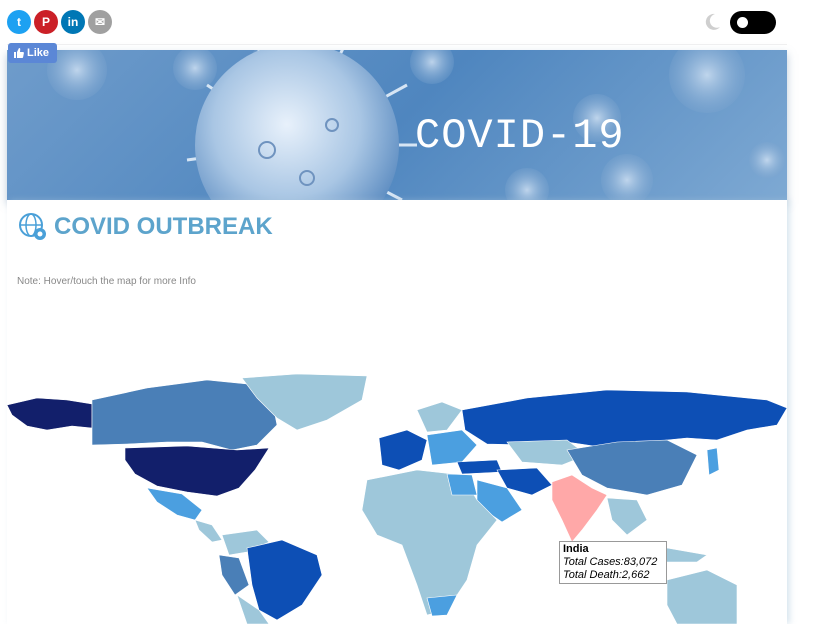 This screenshot has width=819, height=624. What do you see at coordinates (442, 605) in the screenshot?
I see `country-south-africa` at bounding box center [442, 605].